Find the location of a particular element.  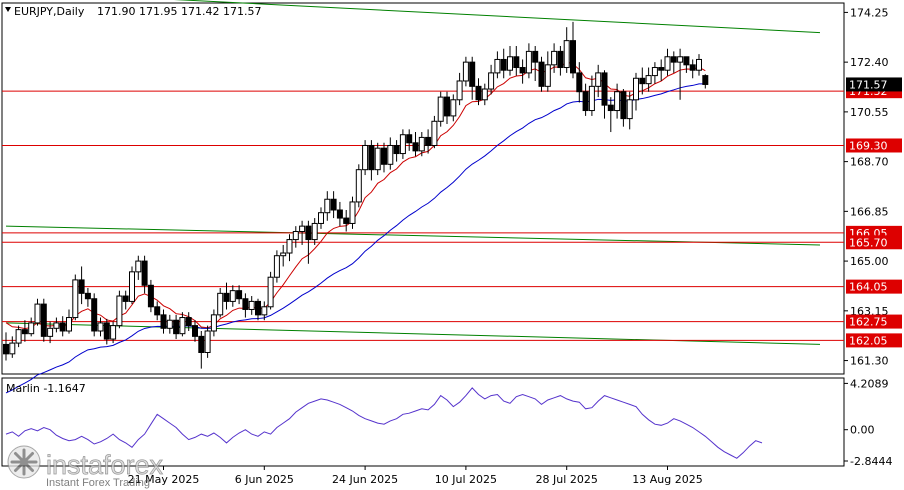

time-tick-label: 13 Aug 2025 is located at coordinates (667, 479).